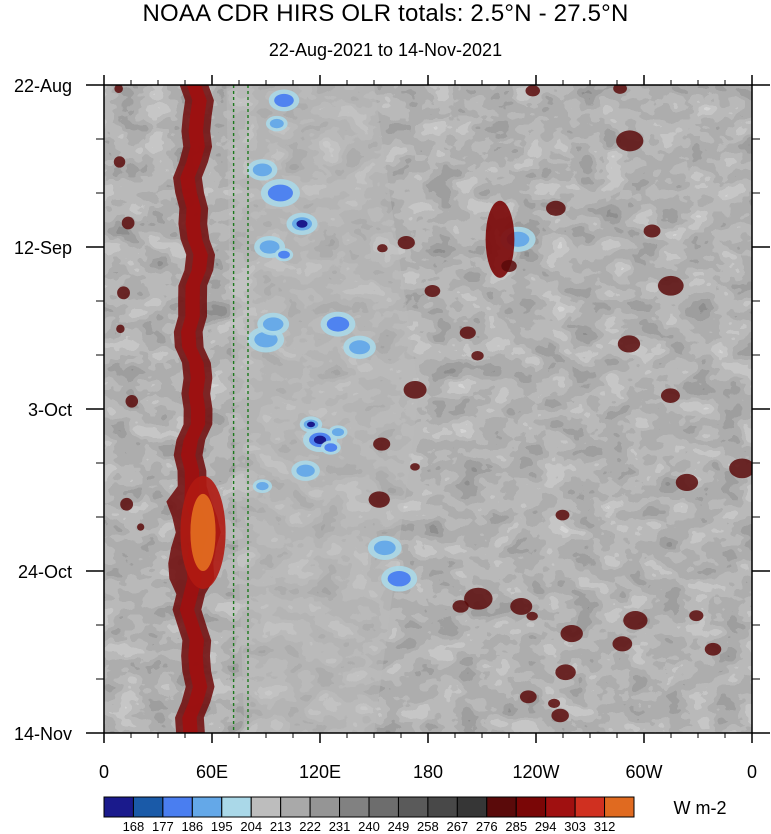 The height and width of the screenshot is (834, 771). What do you see at coordinates (535, 772) in the screenshot?
I see `x-tick-label: 120W` at bounding box center [535, 772].